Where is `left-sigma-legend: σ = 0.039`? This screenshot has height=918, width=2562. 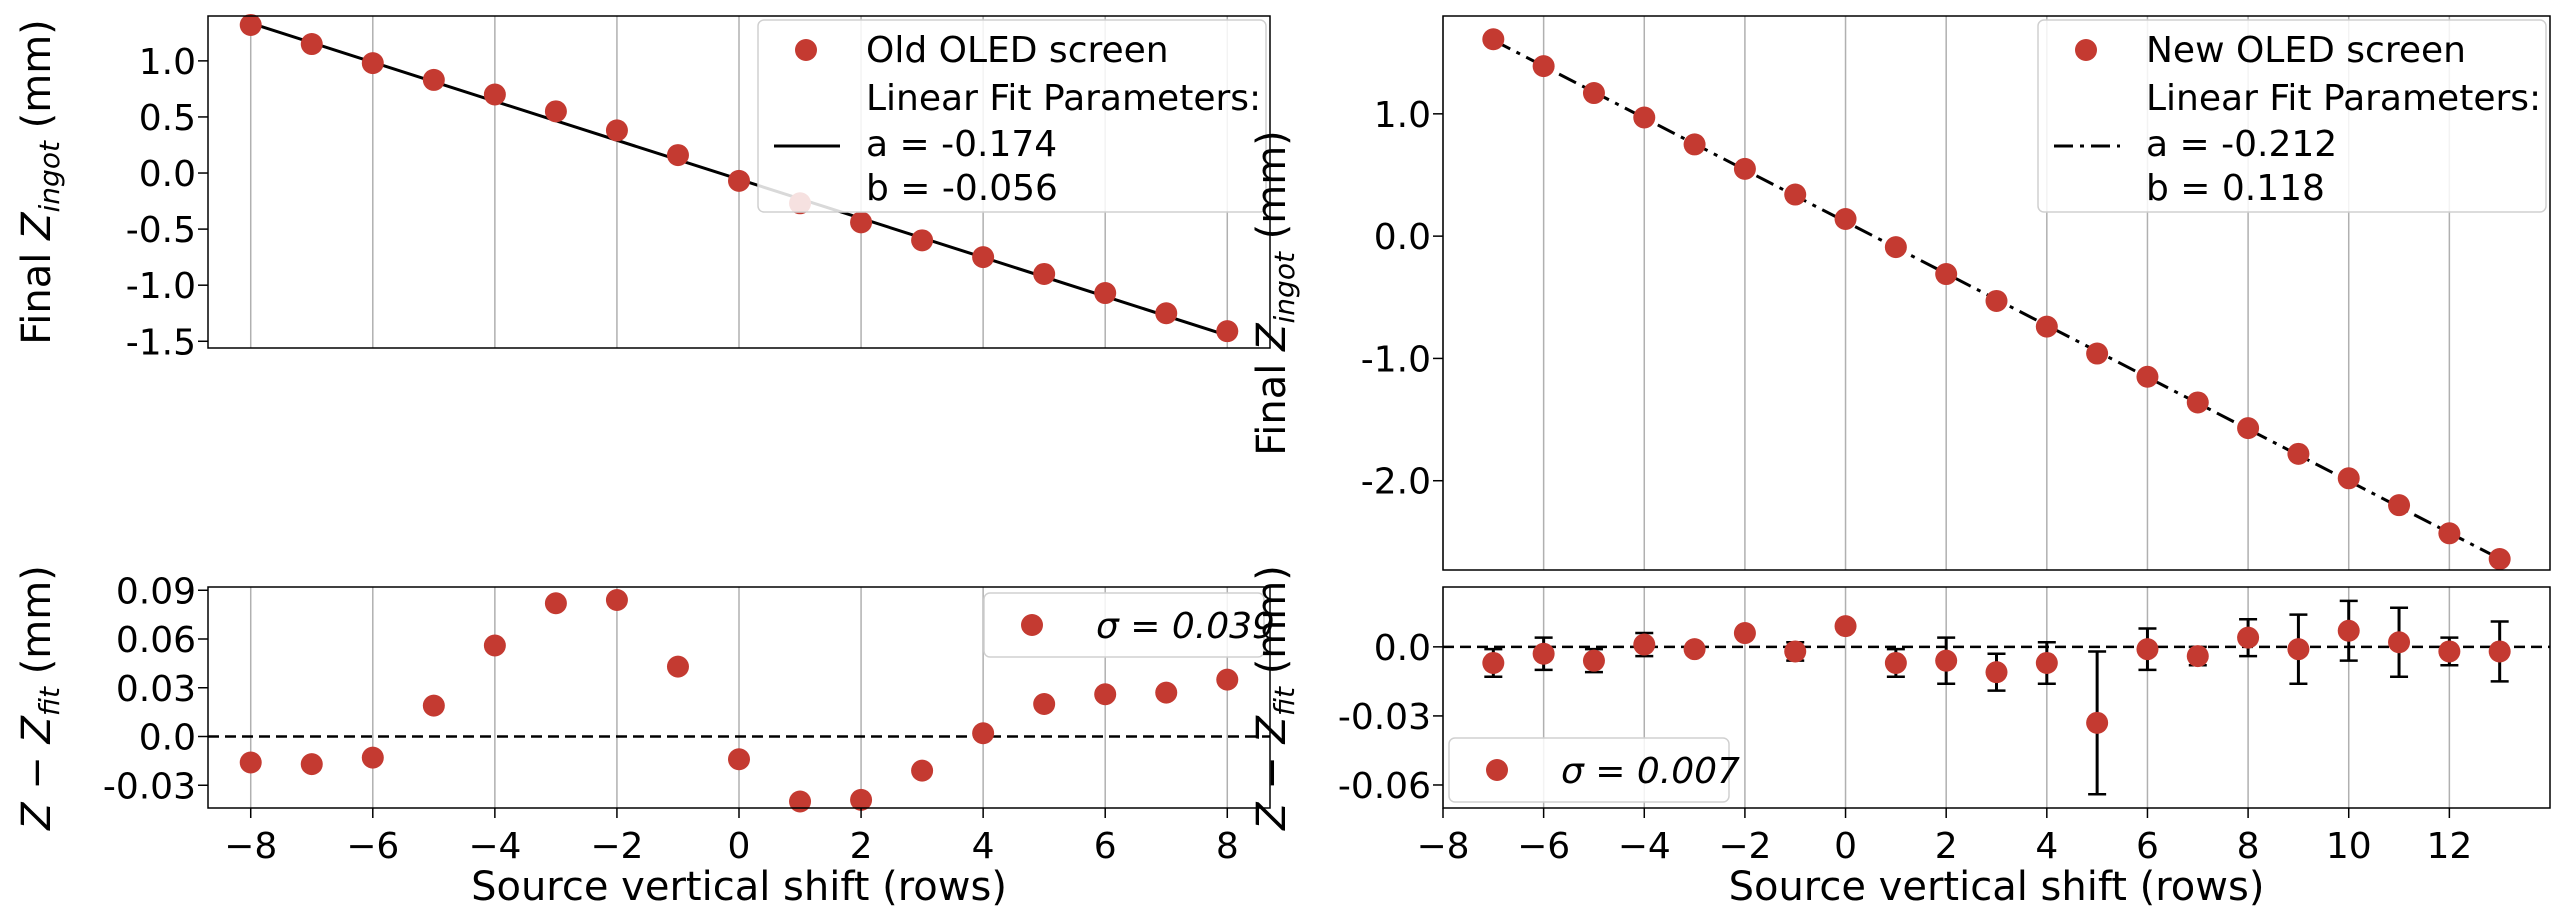
left-sigma-legend: σ = 0.039 is located at coordinates (1129, 625).